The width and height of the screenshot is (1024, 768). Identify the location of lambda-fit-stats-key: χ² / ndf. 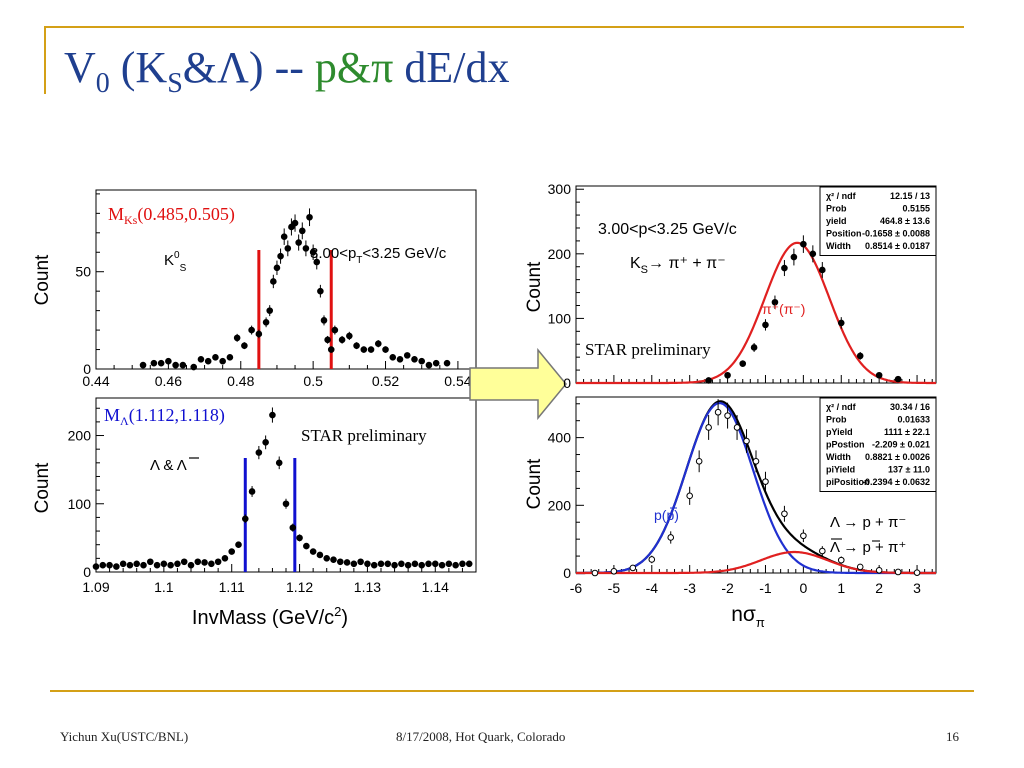
(841, 407).